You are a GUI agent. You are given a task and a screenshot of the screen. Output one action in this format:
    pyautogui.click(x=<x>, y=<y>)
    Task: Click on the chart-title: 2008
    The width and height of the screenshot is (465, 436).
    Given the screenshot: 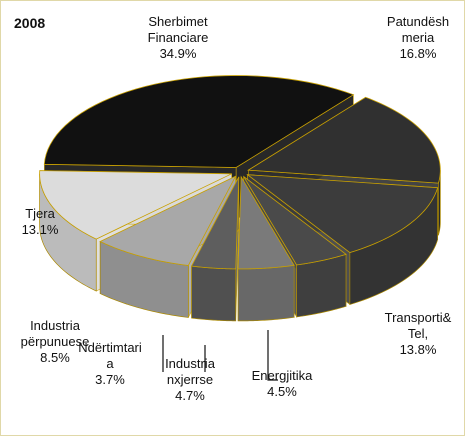 What is the action you would take?
    pyautogui.click(x=29, y=23)
    